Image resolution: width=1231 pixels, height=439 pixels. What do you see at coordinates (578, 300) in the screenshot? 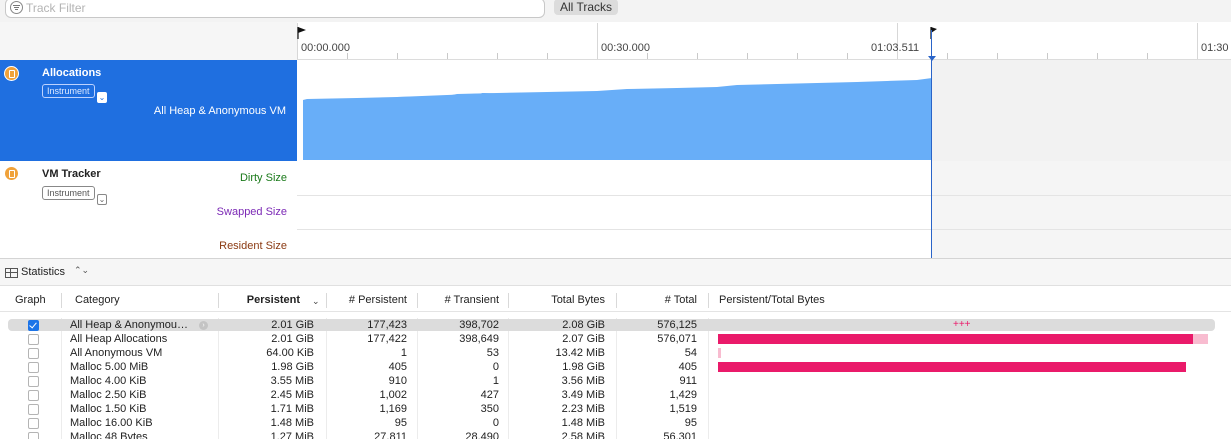
I see `column-total-bytes: Total Bytes` at bounding box center [578, 300].